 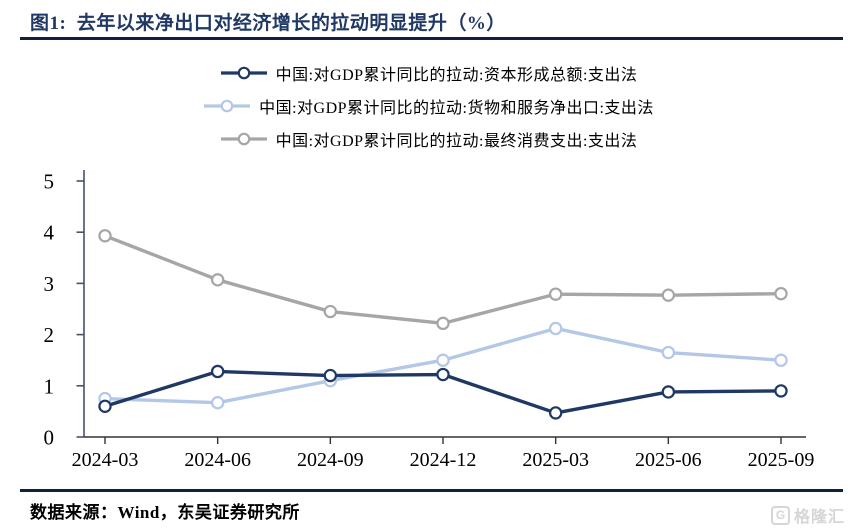 What do you see at coordinates (456, 141) in the screenshot?
I see `legend-label: 中国:对GDP累计同比的拉动:最终消费支出:支出法` at bounding box center [456, 141].